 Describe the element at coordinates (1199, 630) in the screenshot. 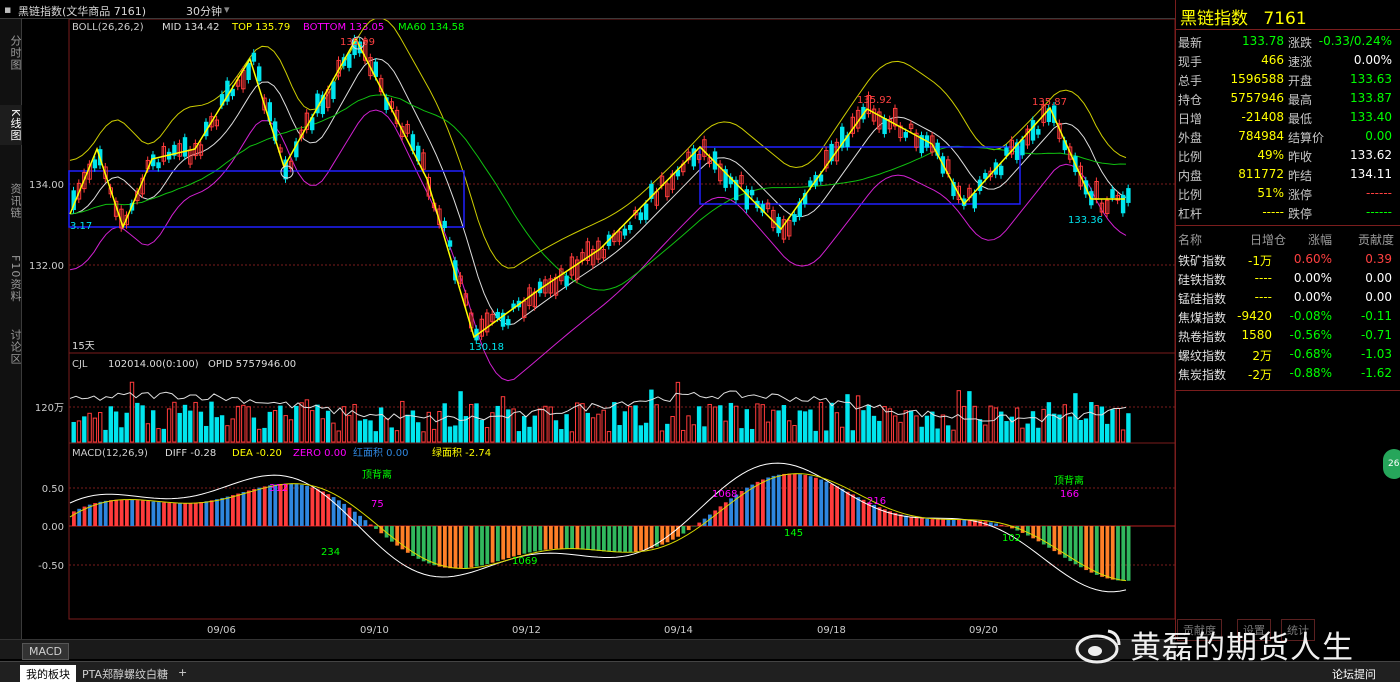

I see `tab-contribution: 贡献度` at that location.